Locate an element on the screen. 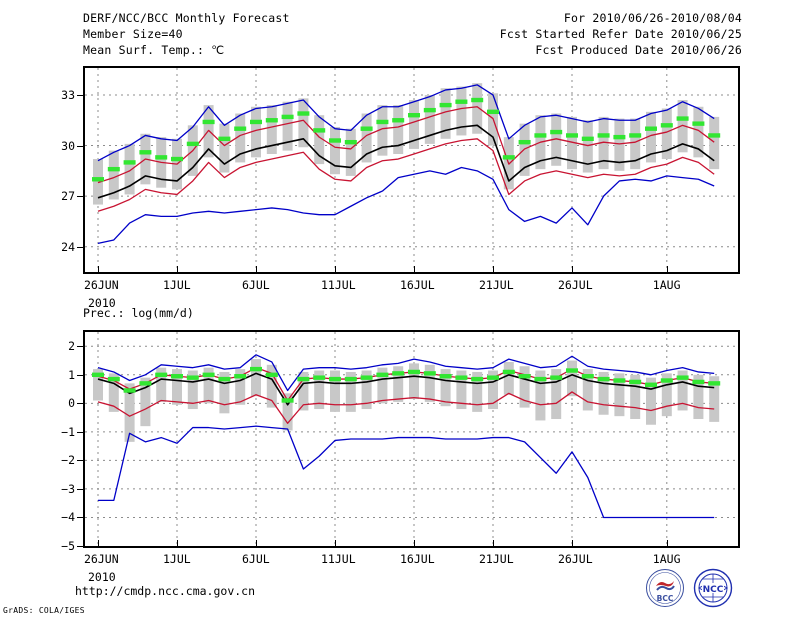 The width and height of the screenshot is (800, 618). y-tick-label: −2 is located at coordinates (68, 460).